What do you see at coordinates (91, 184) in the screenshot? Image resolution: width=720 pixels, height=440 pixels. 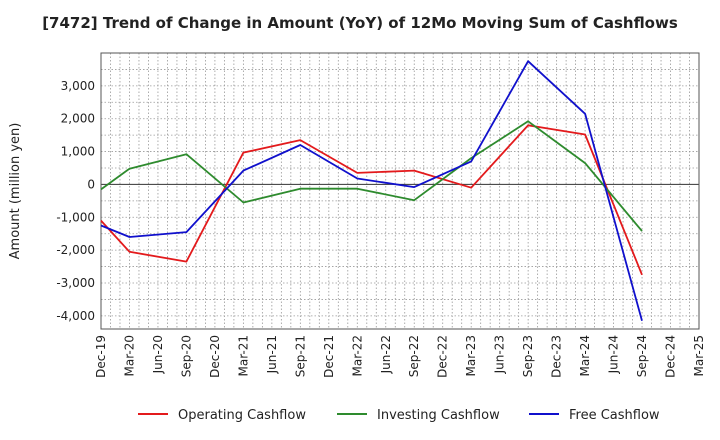 I see `y-tick-label: 0` at bounding box center [91, 184].